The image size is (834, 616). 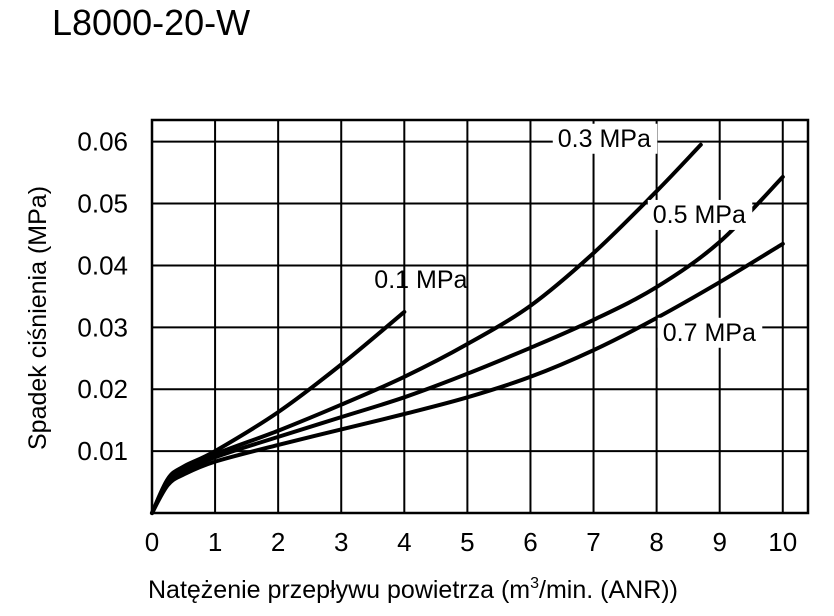 What do you see at coordinates (719, 542) in the screenshot?
I see `x-tick-label: 9` at bounding box center [719, 542].